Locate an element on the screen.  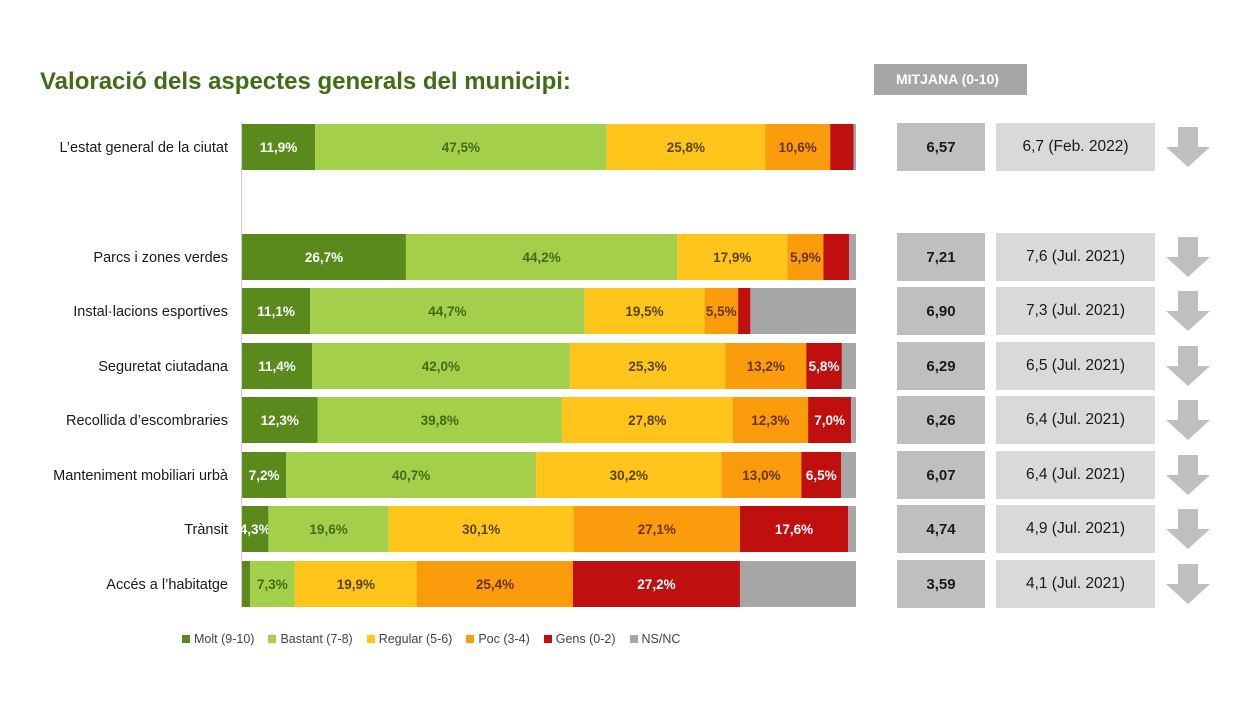
data-label: 27,8% is located at coordinates (647, 420).